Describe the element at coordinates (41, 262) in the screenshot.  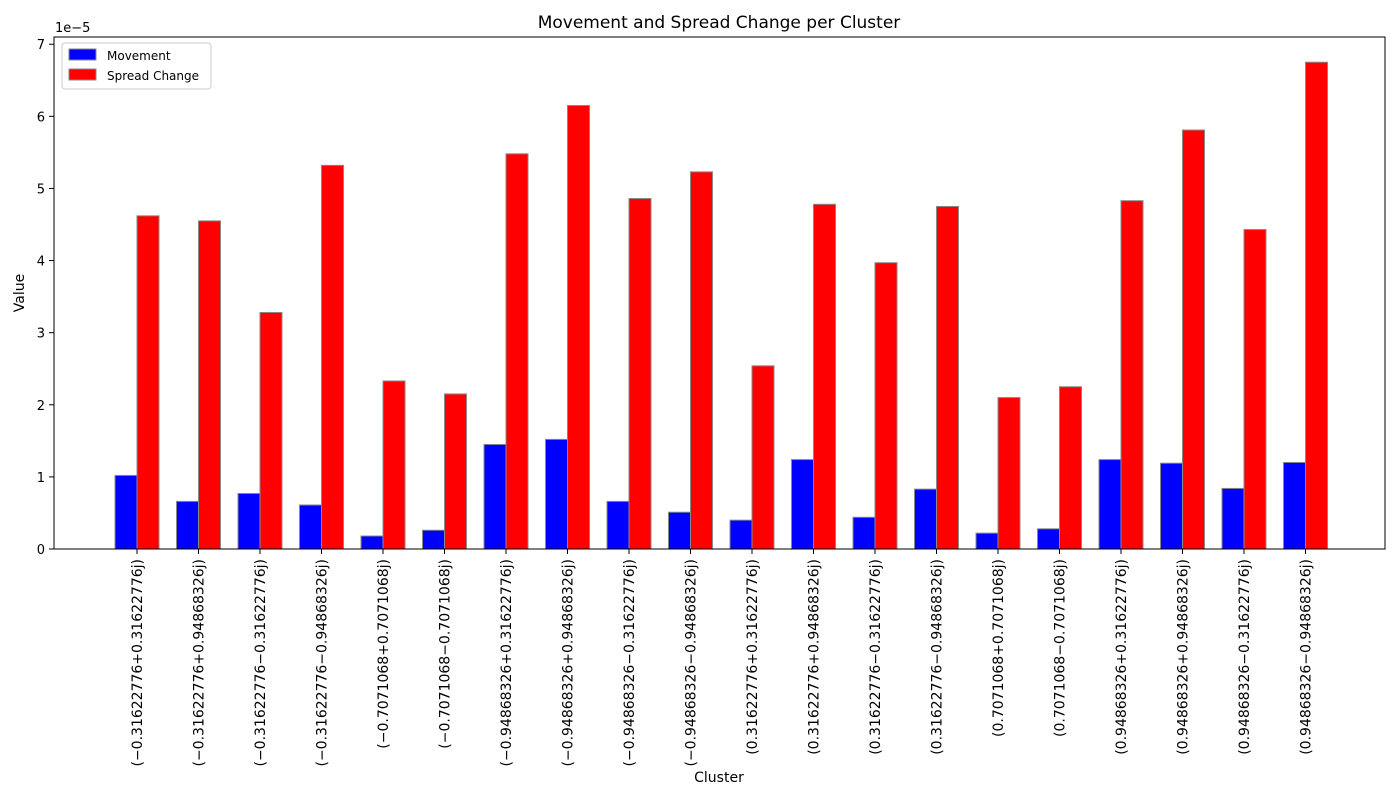
I see `y-tick-label: 4` at that location.